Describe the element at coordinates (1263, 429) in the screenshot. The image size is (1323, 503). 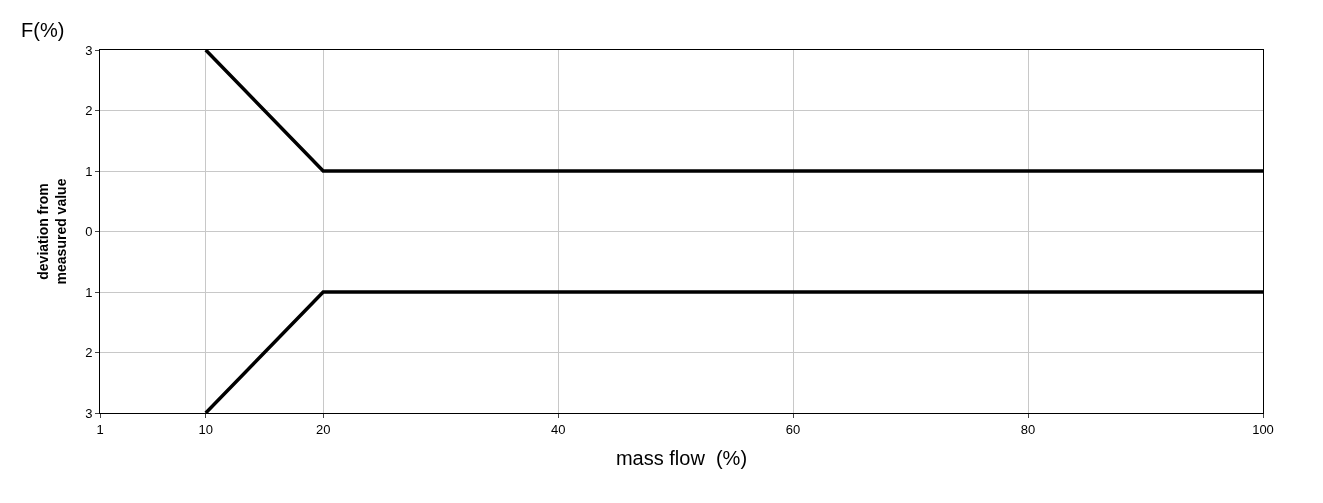
I see `x-tick-label: 100` at that location.